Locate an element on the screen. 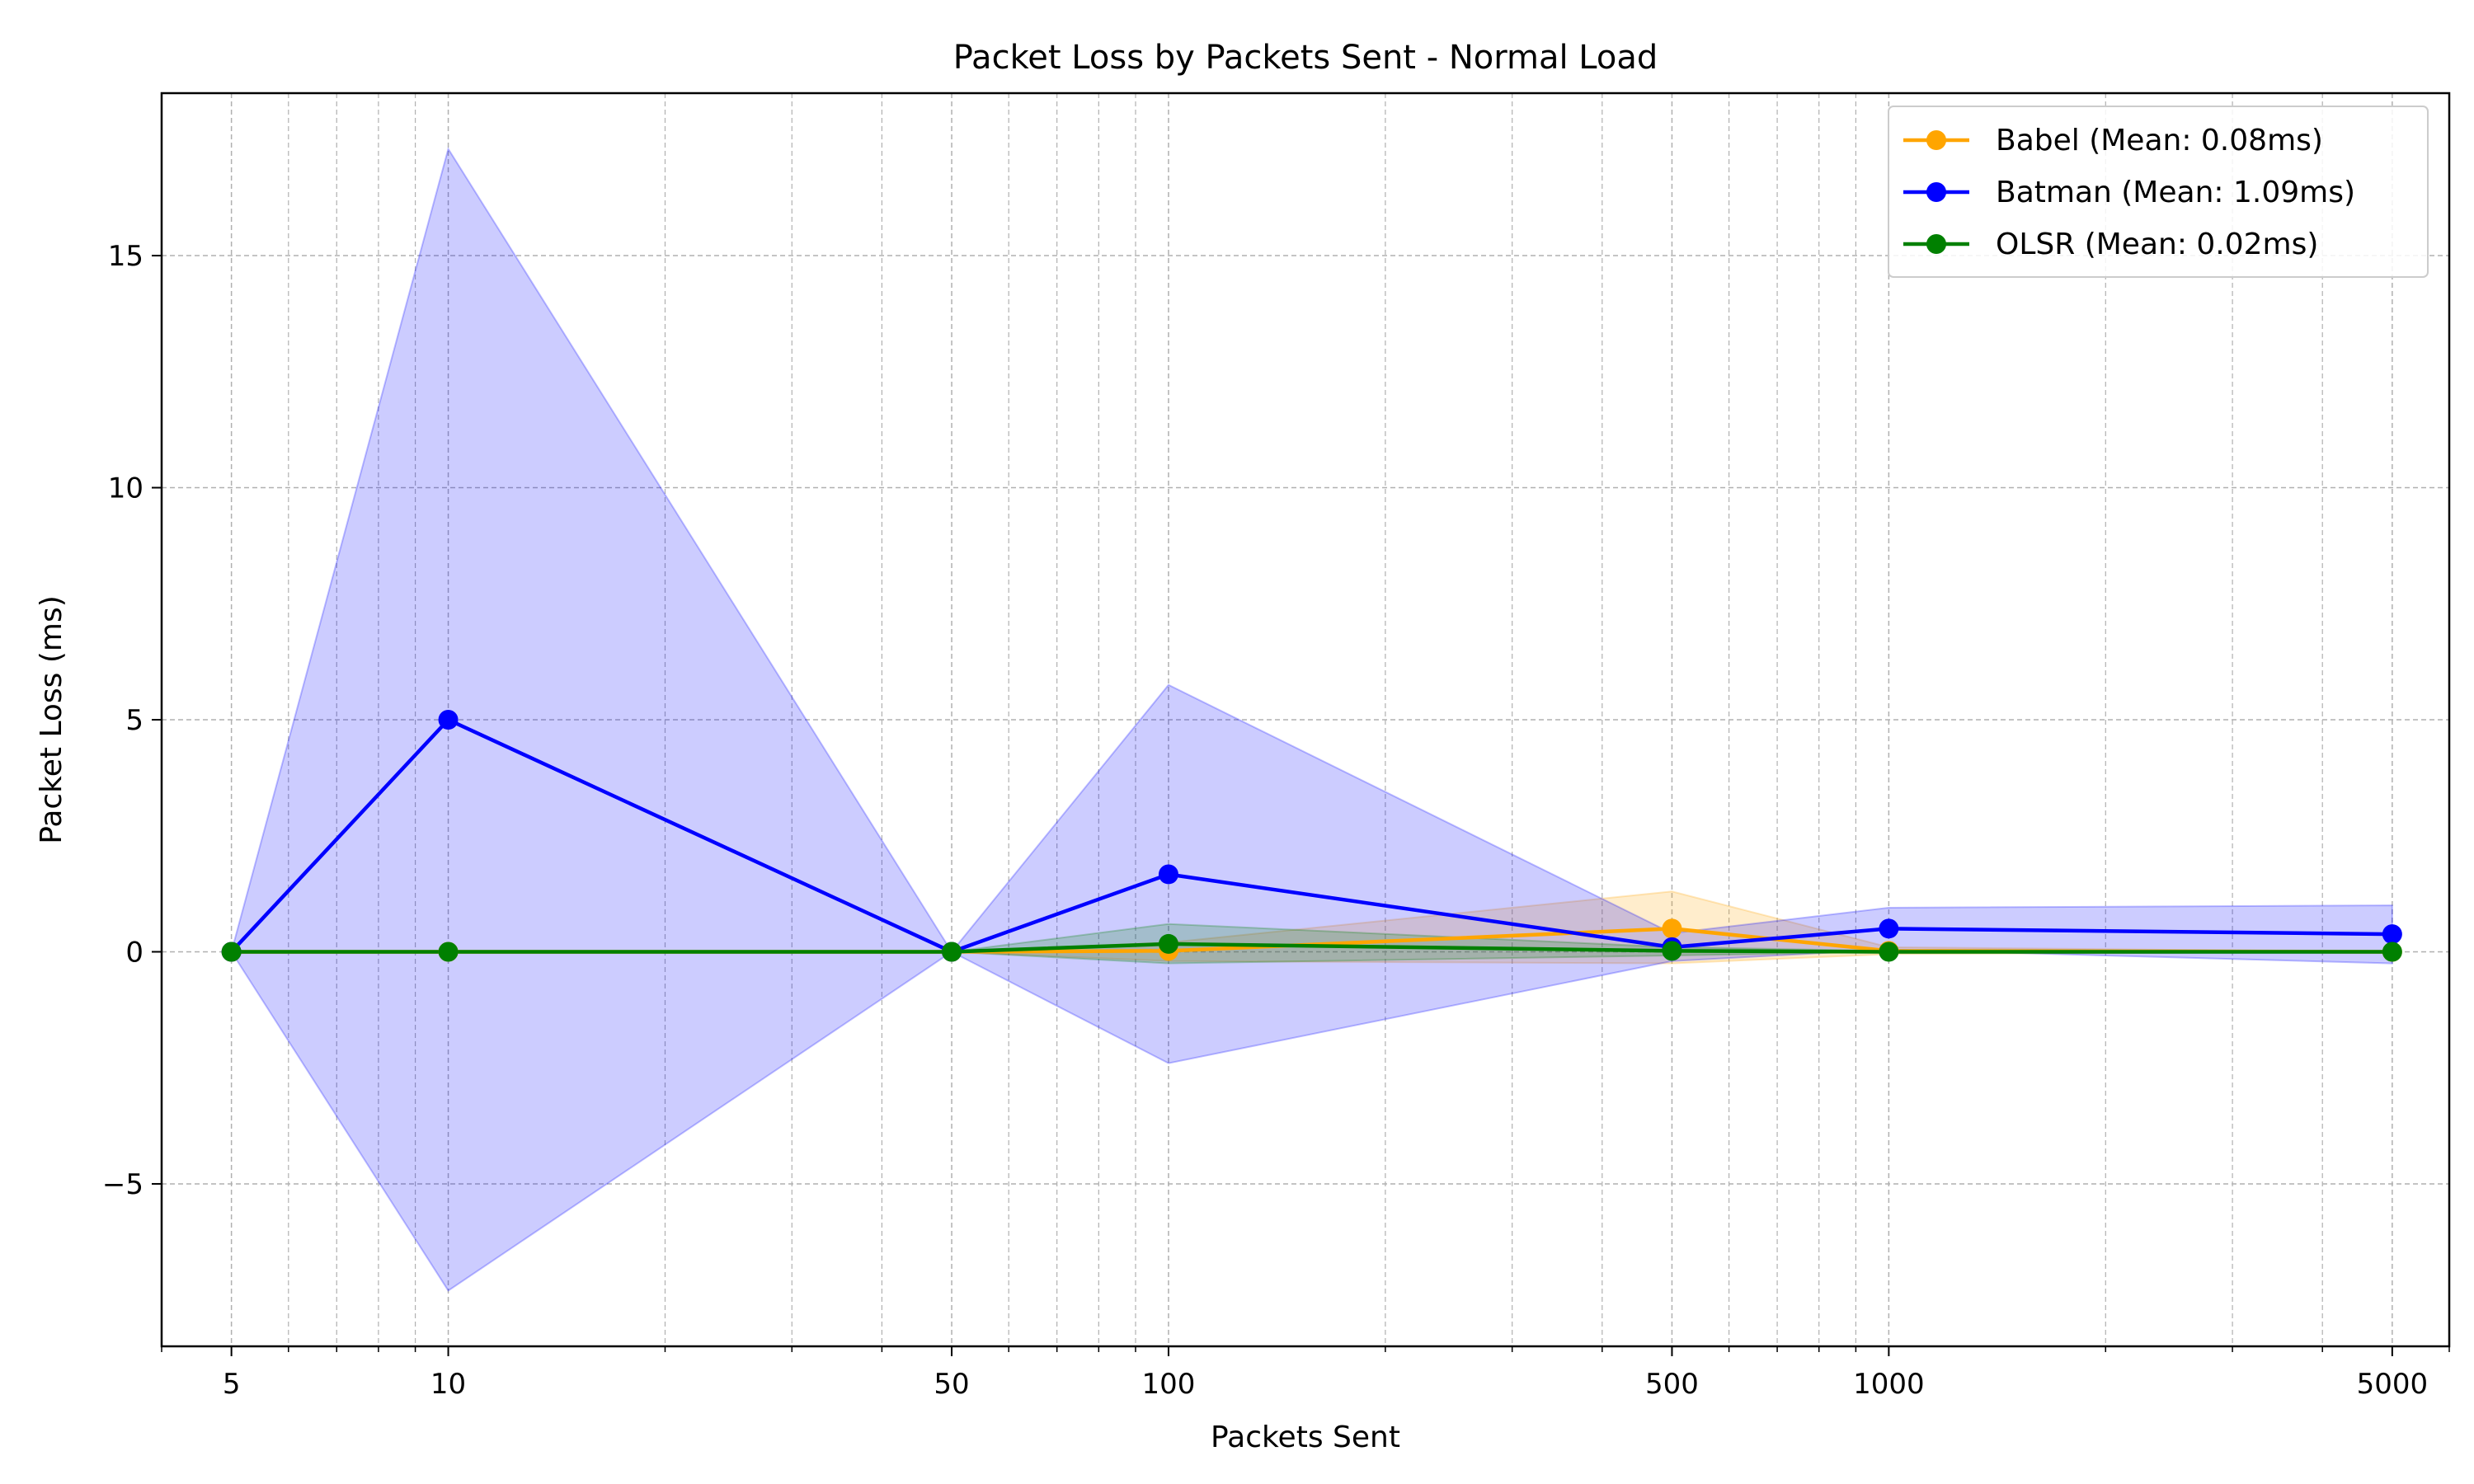 Image resolution: width=2474 pixels, height=1484 pixels. legend-label-babel: Babel (Mean: 0.08ms) is located at coordinates (2159, 140).